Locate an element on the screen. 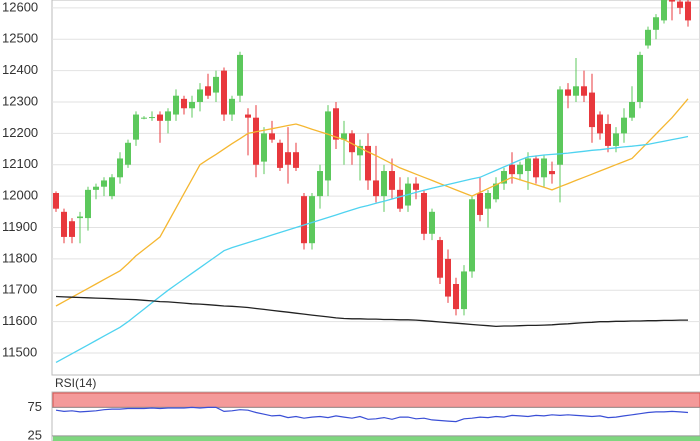  rsi-title: RSI(14) is located at coordinates (75, 383).